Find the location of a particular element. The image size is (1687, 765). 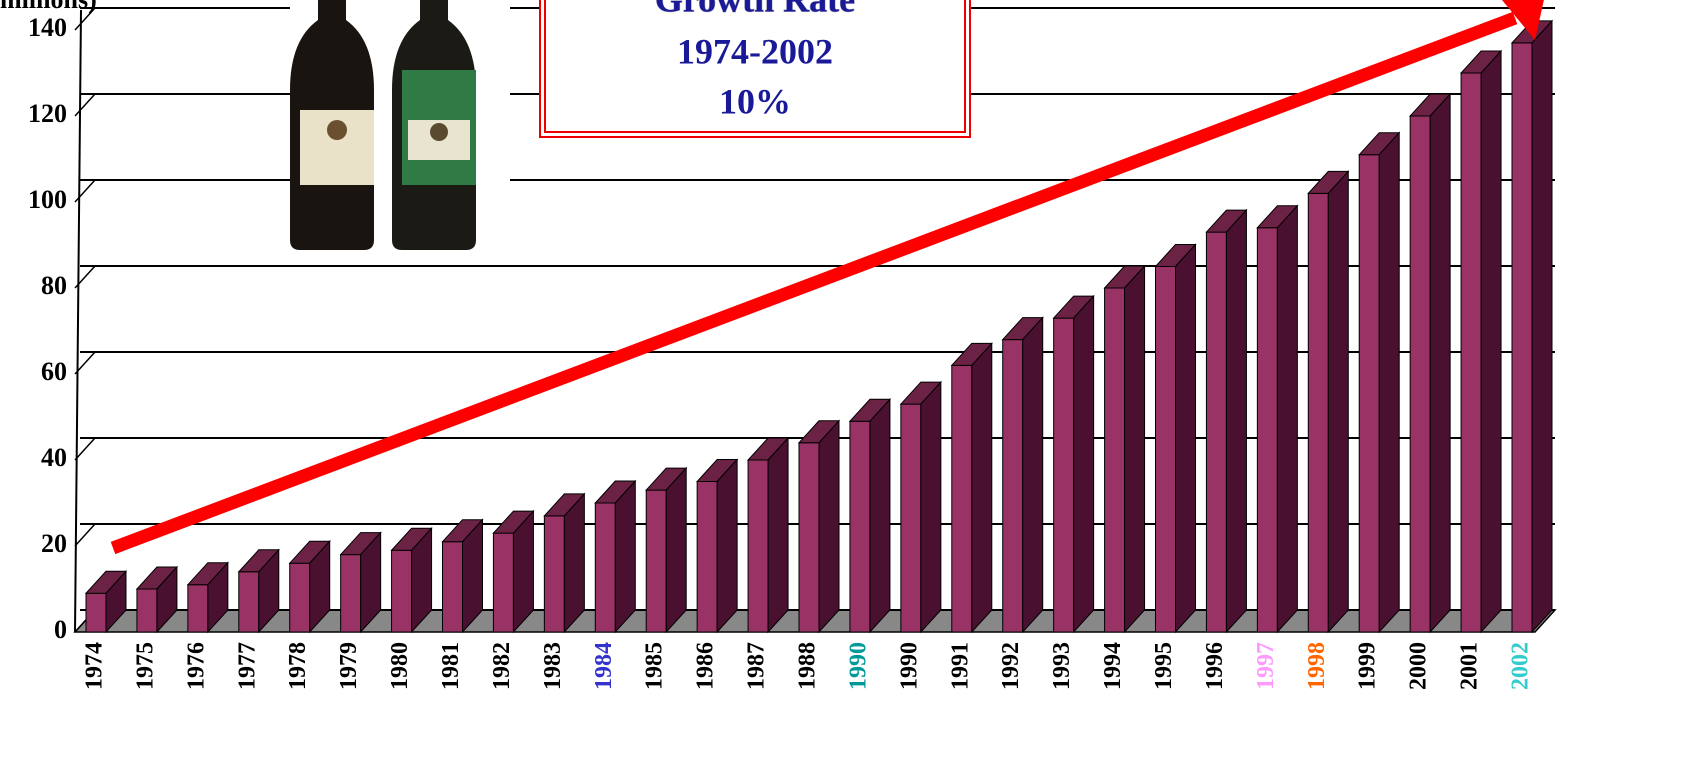

y-tick-label: 120 is located at coordinates (47, 113).